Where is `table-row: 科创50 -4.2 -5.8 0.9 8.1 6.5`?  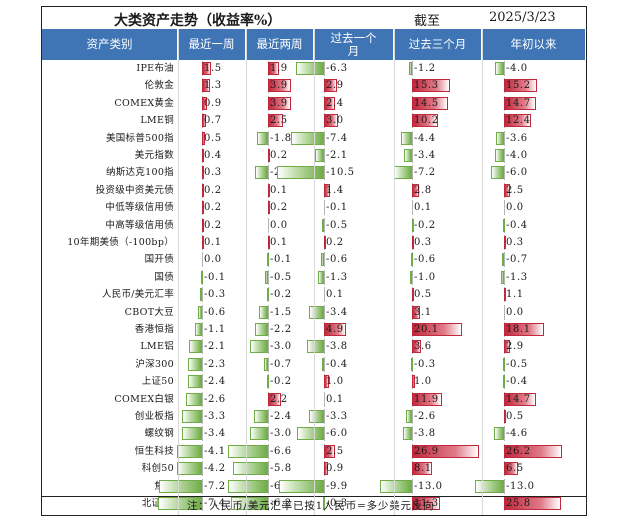
table-row: 科创50 -4.2 -5.8 0.9 8.1 6.5 is located at coordinates (314, 468).